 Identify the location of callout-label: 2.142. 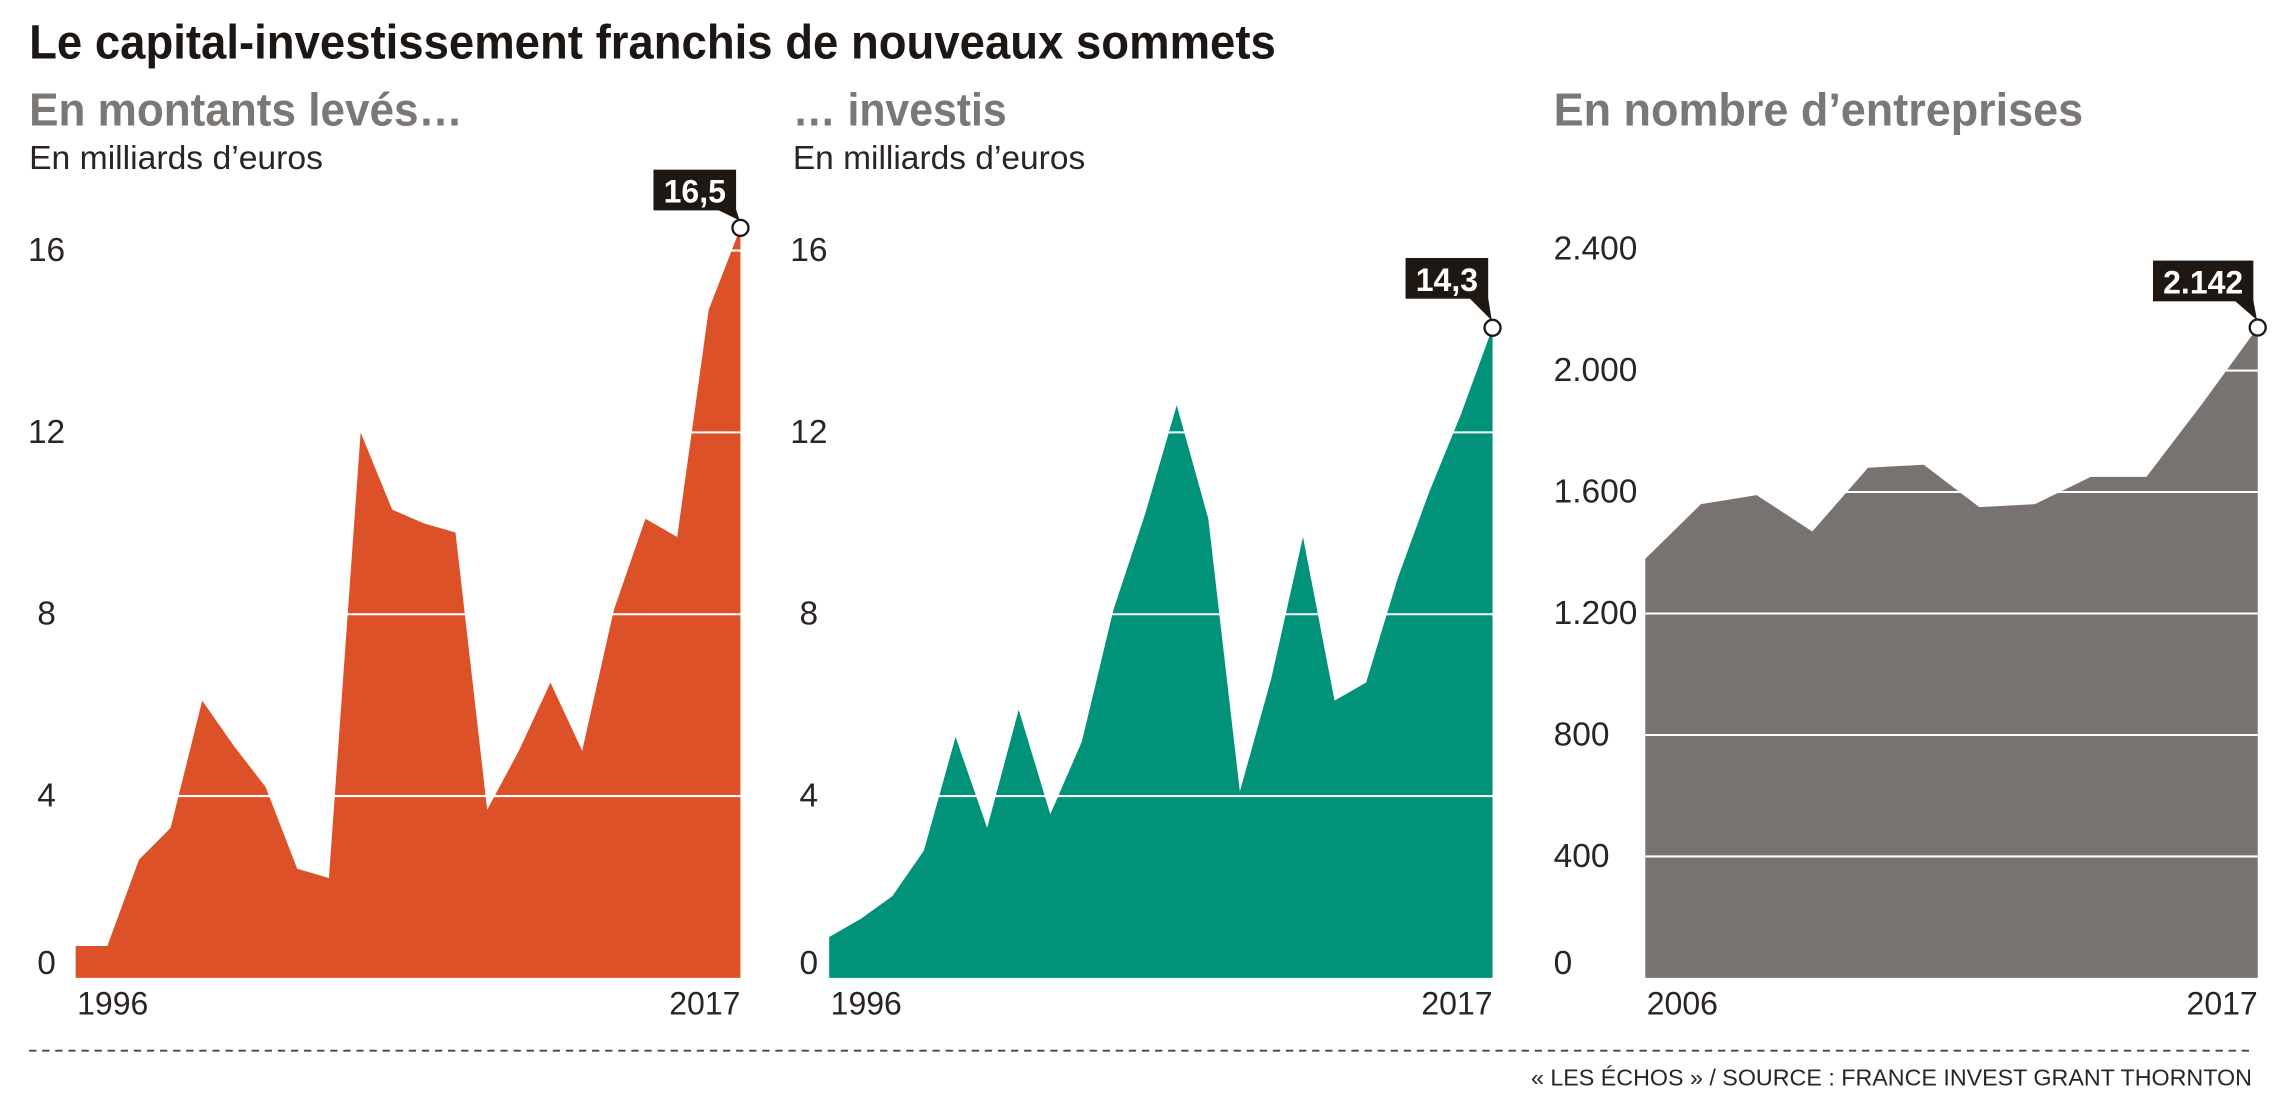
(2203, 282).